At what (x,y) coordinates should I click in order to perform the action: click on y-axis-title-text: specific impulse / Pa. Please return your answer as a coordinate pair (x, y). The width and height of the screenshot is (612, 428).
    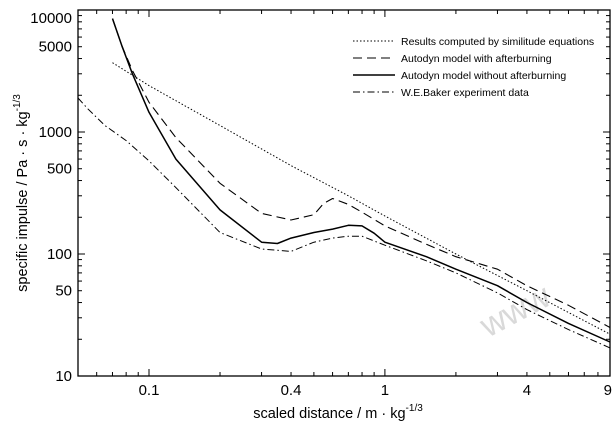
    Looking at the image, I should click on (23, 225).